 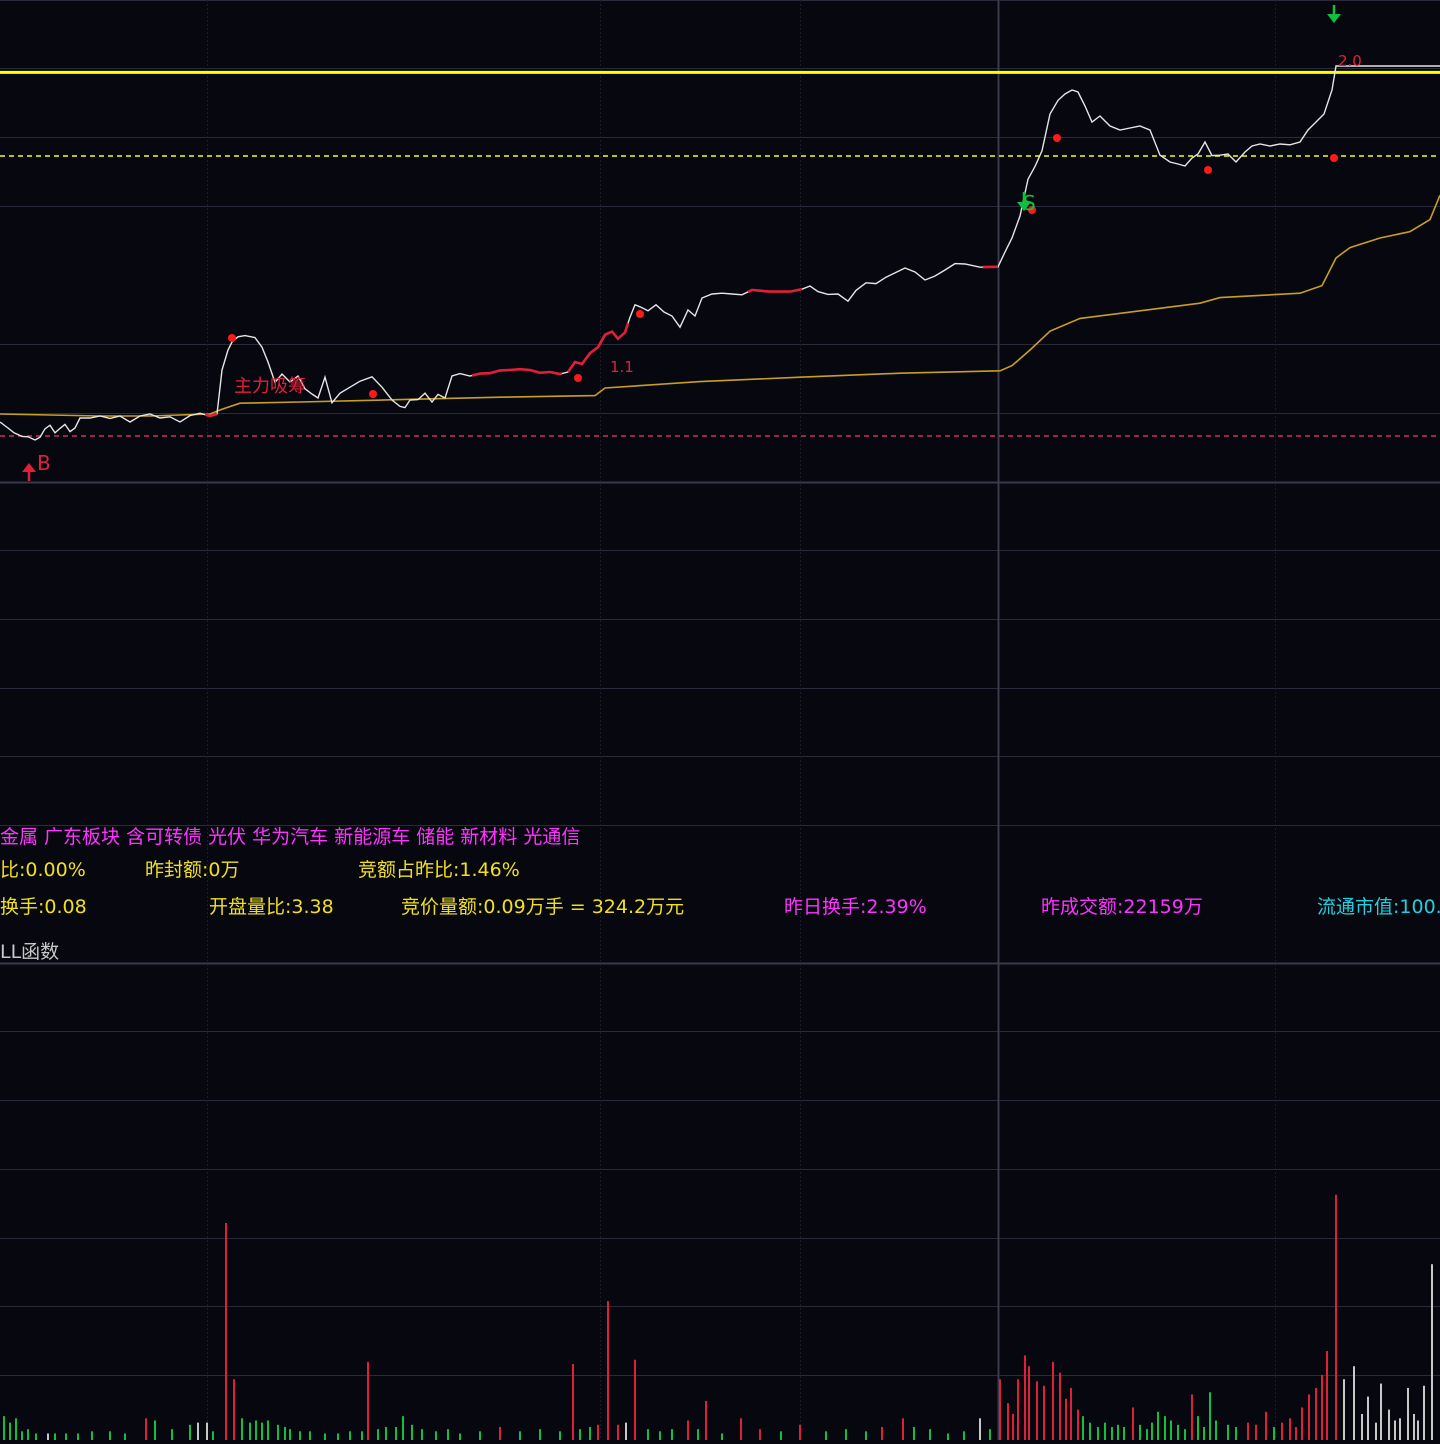 I want to click on prev-turnover: 昨日换手:2.39%, so click(x=855, y=905).